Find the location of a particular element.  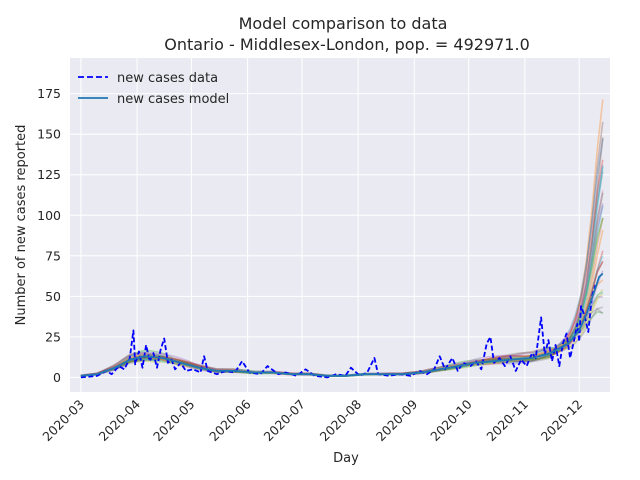

legend-label-model: new cases model is located at coordinates (173, 99).